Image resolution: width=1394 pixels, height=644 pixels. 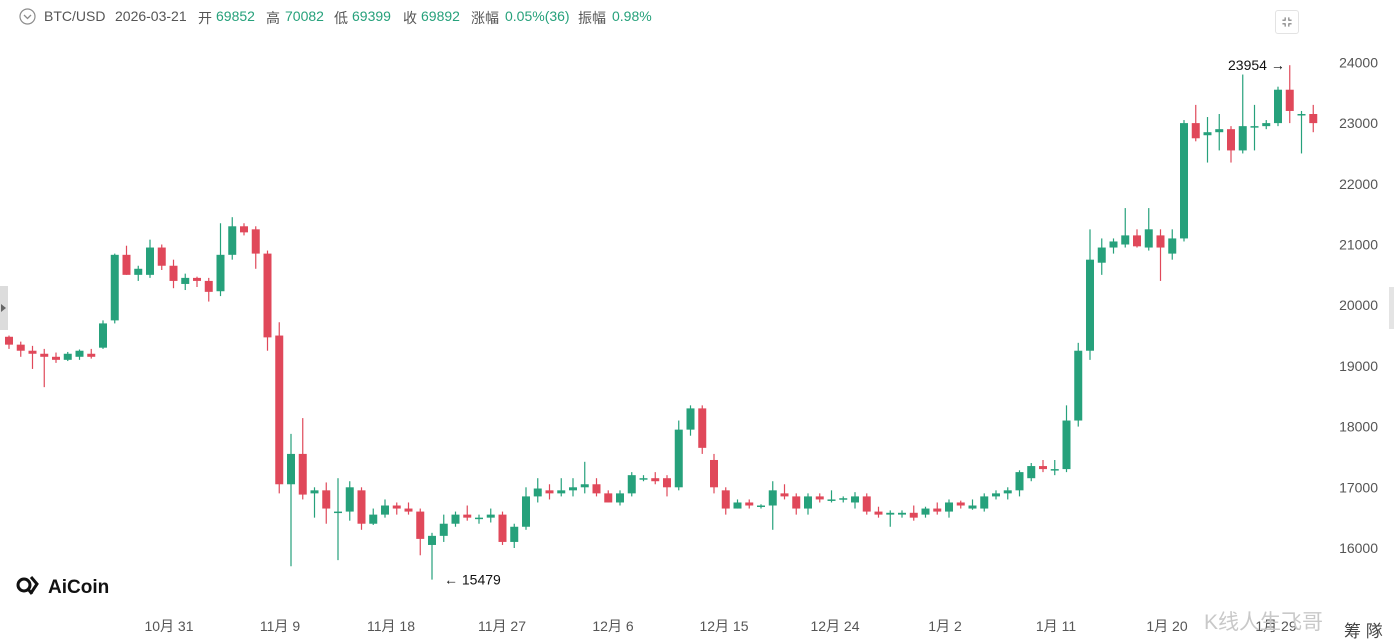 What do you see at coordinates (1287, 22) in the screenshot?
I see `fullscreen-button` at bounding box center [1287, 22].